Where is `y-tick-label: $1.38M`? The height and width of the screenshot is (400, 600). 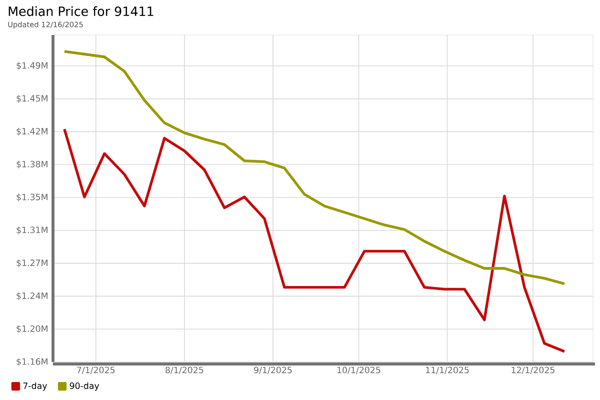
y-tick-label: $1.38M is located at coordinates (32, 164).